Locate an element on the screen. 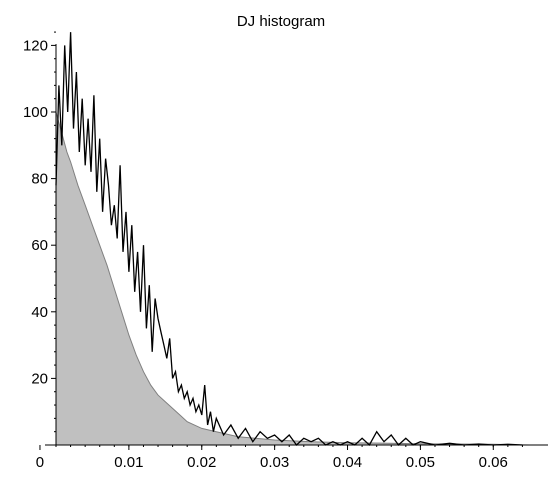 Image resolution: width=552 pixels, height=477 pixels. y-tick-label: 40 is located at coordinates (39, 312).